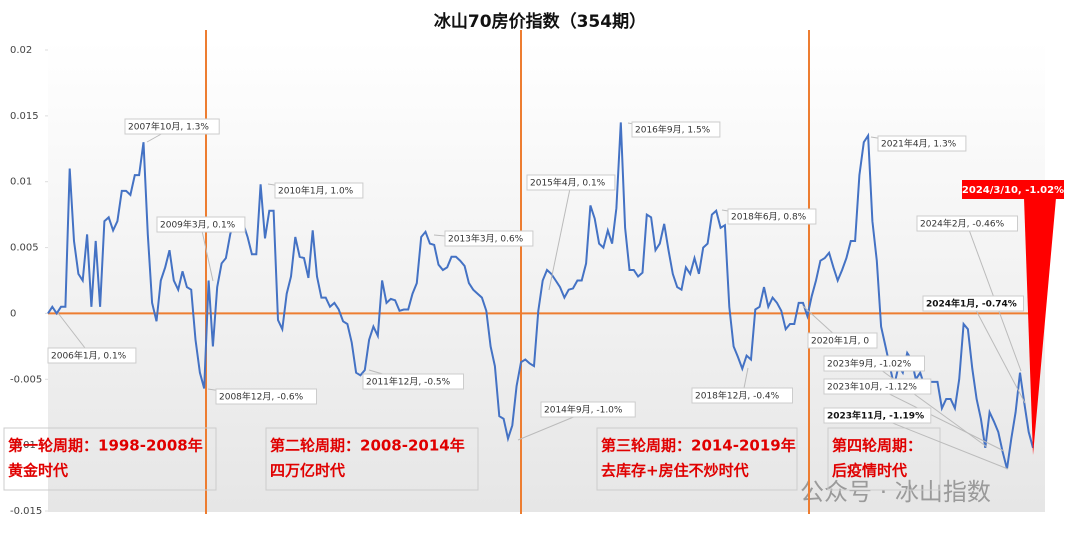  I want to click on watermark: 公众号 · 冰山指数, so click(895, 492).